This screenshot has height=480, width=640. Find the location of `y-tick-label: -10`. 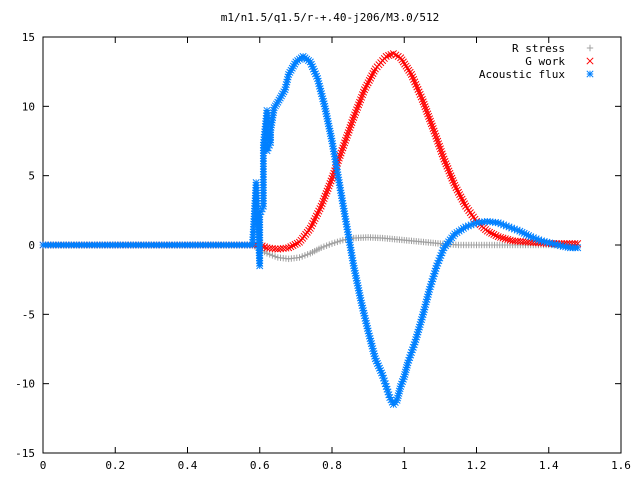

y-tick-label: -10 is located at coordinates (25, 384).